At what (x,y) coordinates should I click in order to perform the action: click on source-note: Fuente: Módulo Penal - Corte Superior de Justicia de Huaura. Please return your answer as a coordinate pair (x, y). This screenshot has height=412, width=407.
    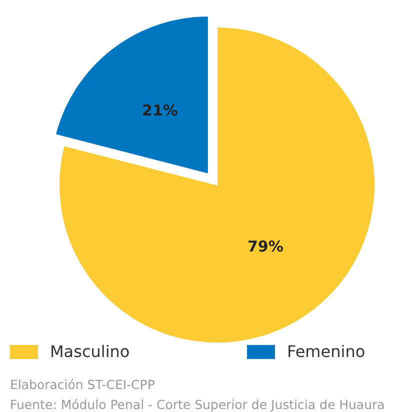
    Looking at the image, I should click on (197, 404).